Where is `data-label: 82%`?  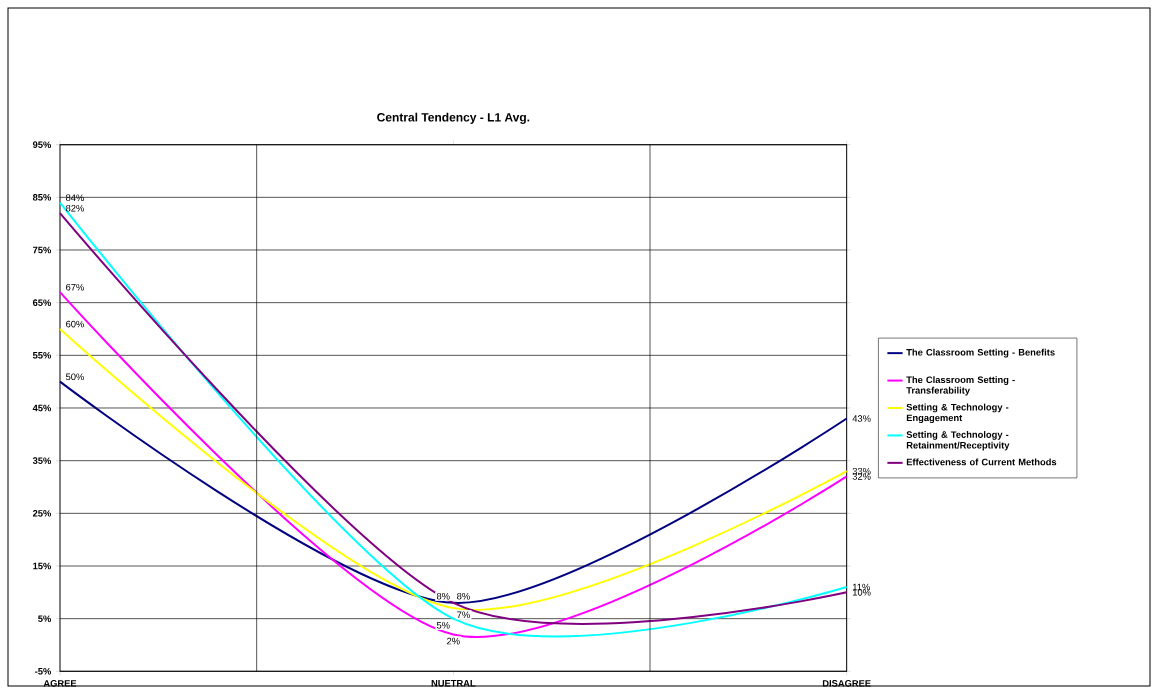
data-label: 82% is located at coordinates (75, 208).